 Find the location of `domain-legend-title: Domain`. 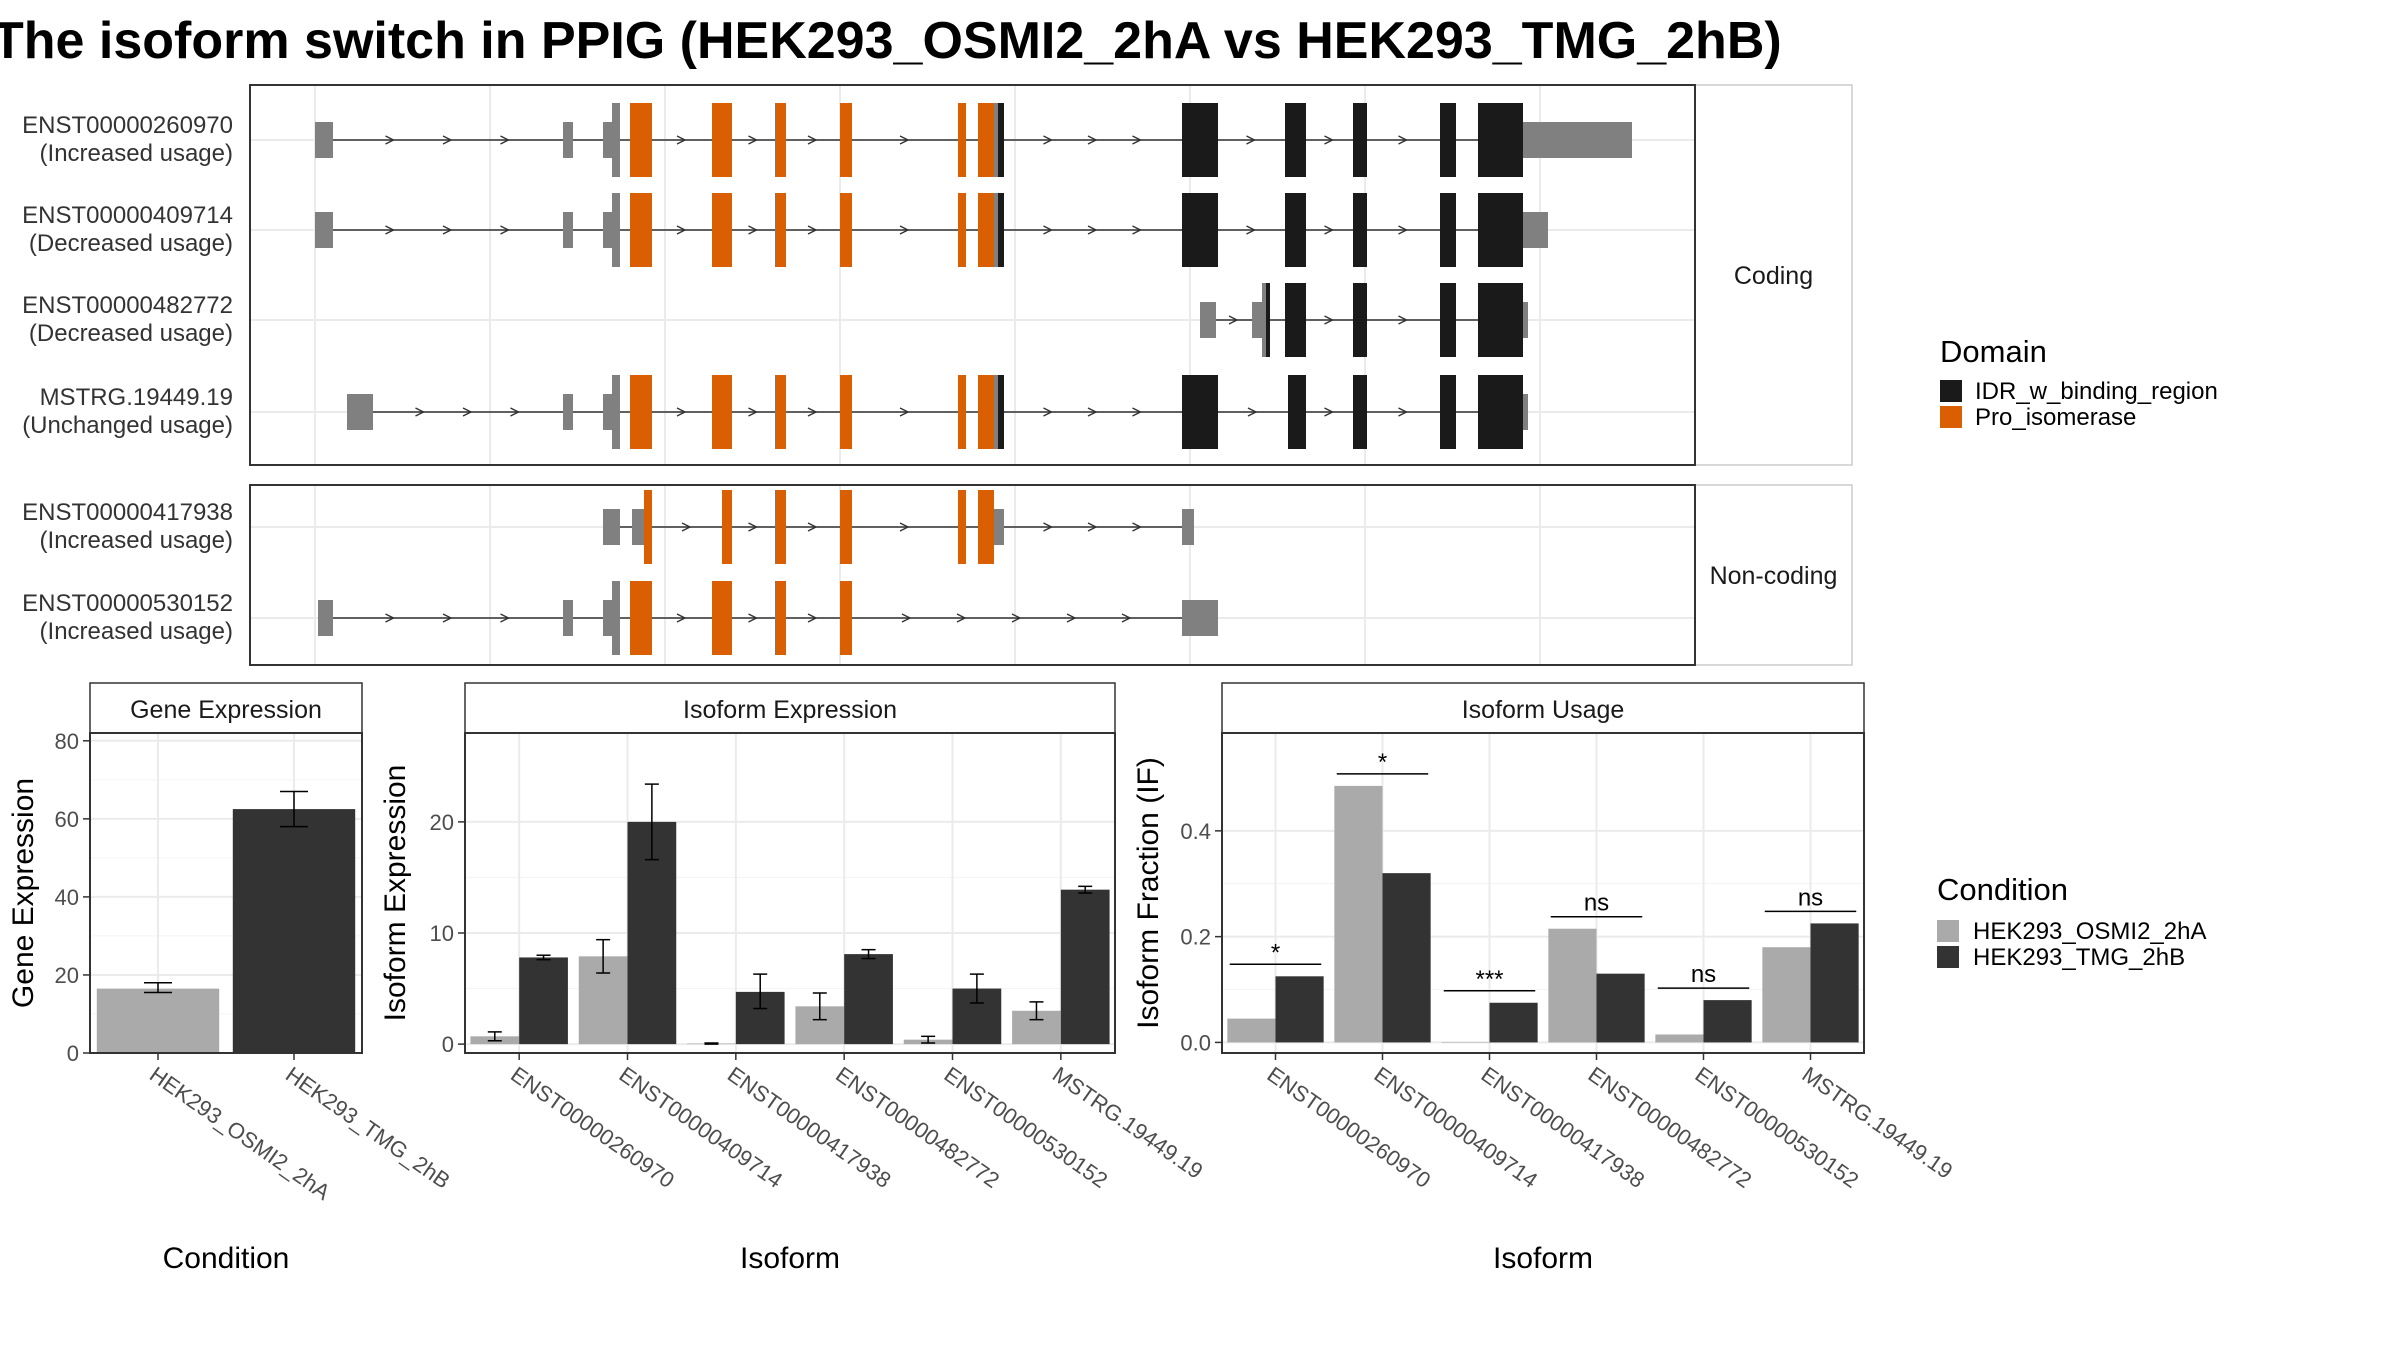

domain-legend-title: Domain is located at coordinates (1993, 351).